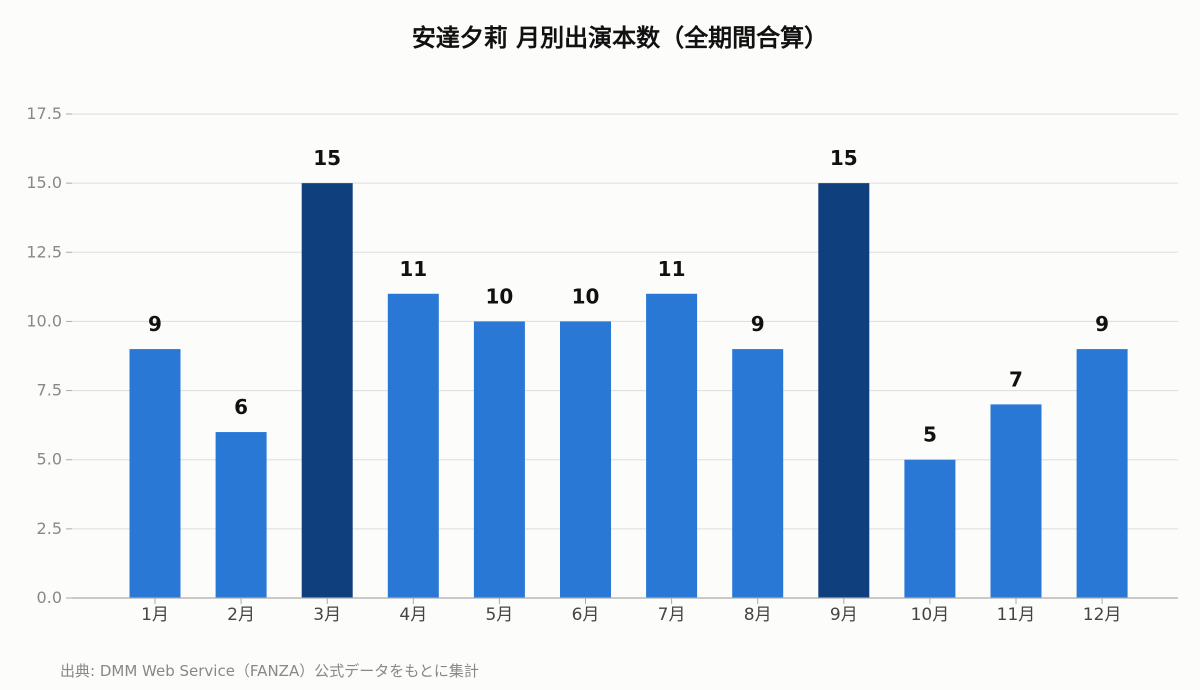 The image size is (1200, 690). Describe the element at coordinates (269, 671) in the screenshot. I see `source-note: 出典: DMM Web Service（FANZA）公式データをもとに集計` at that location.